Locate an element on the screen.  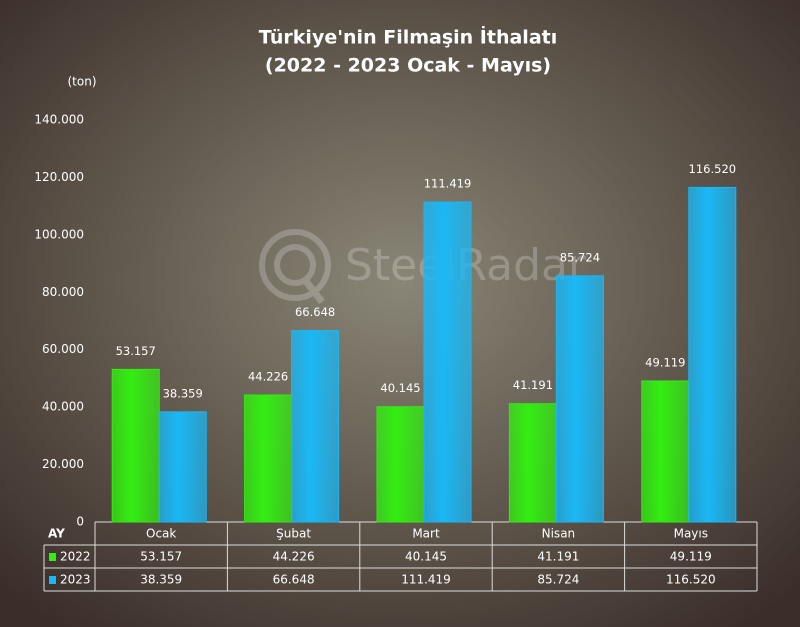
table-cell: 85.724 is located at coordinates (558, 580).